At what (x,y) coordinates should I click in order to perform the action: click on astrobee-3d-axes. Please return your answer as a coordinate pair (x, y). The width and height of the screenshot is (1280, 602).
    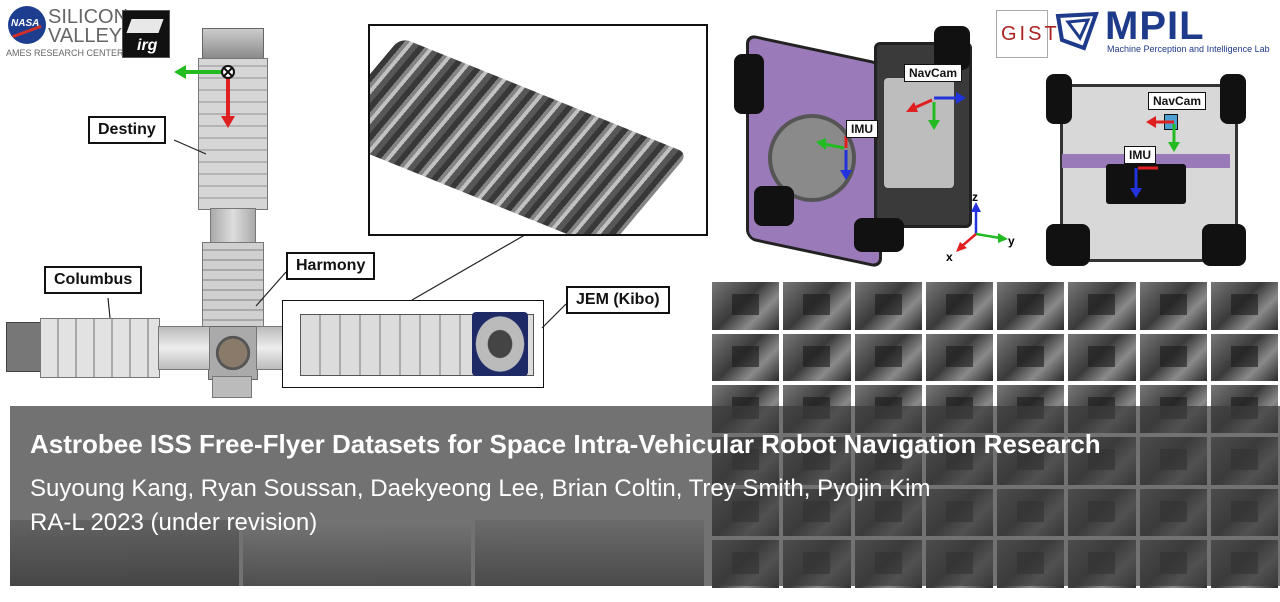
    Looking at the image, I should click on (891, 136).